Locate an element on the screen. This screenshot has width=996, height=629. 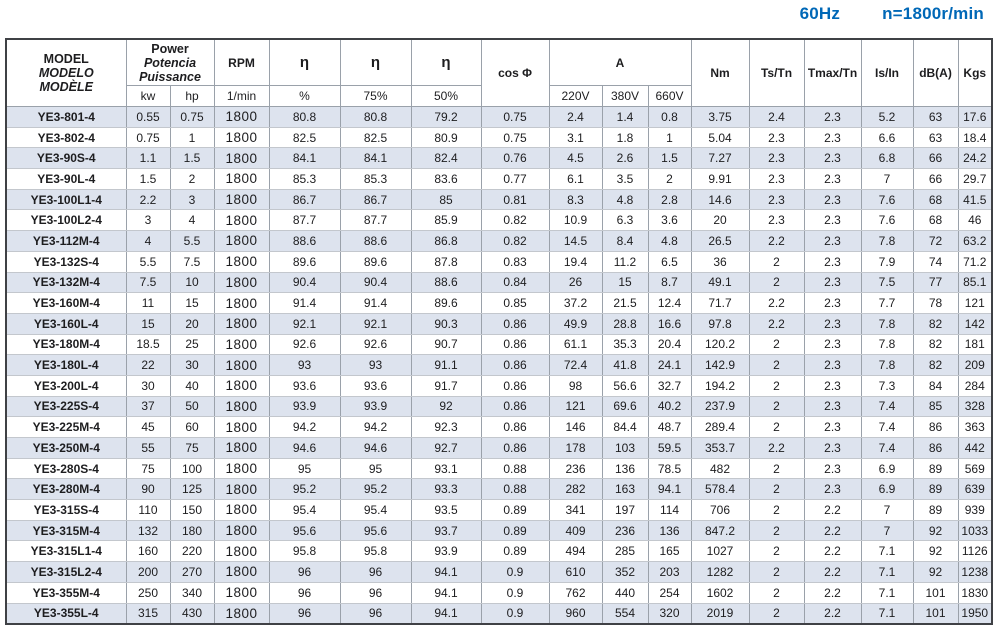
cell-power-hp: 7.5 is located at coordinates (192, 261).